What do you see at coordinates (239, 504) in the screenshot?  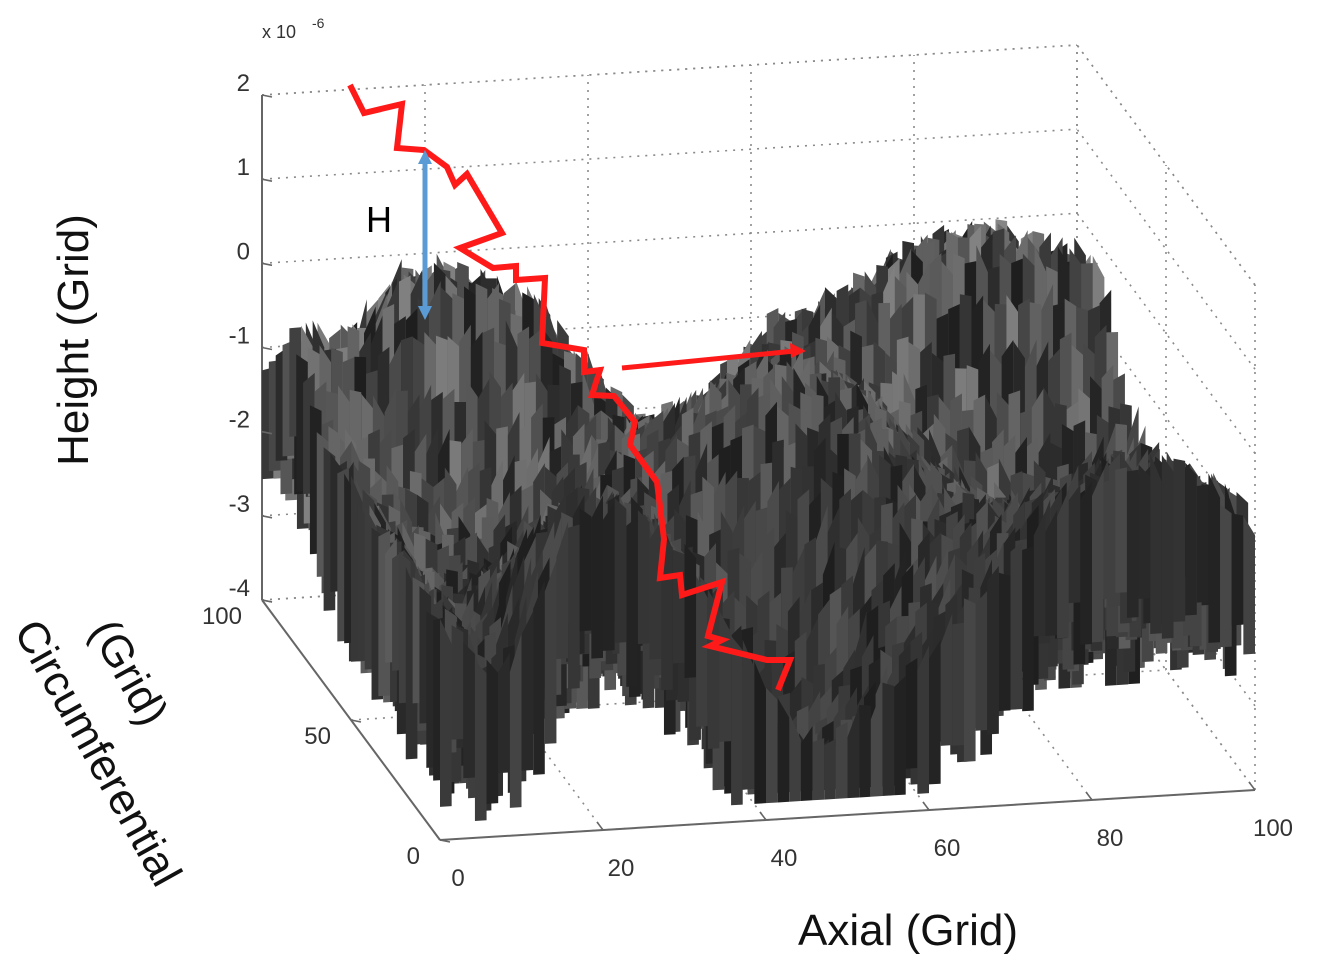 I see `z-tick-label: -3` at bounding box center [239, 504].